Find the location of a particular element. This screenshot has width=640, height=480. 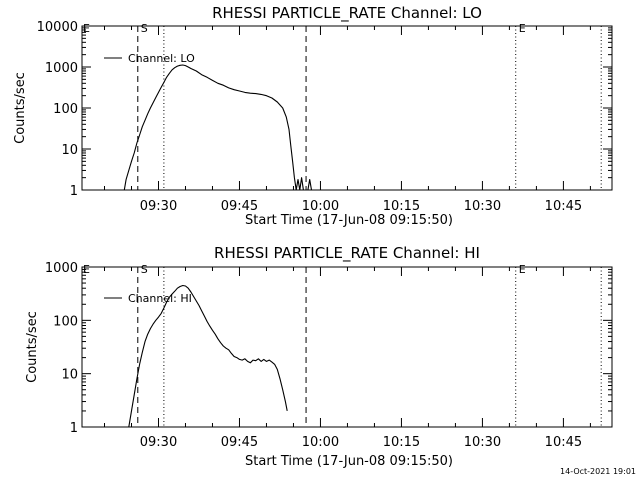

y-tick-label: 10000 is located at coordinates (57, 27).